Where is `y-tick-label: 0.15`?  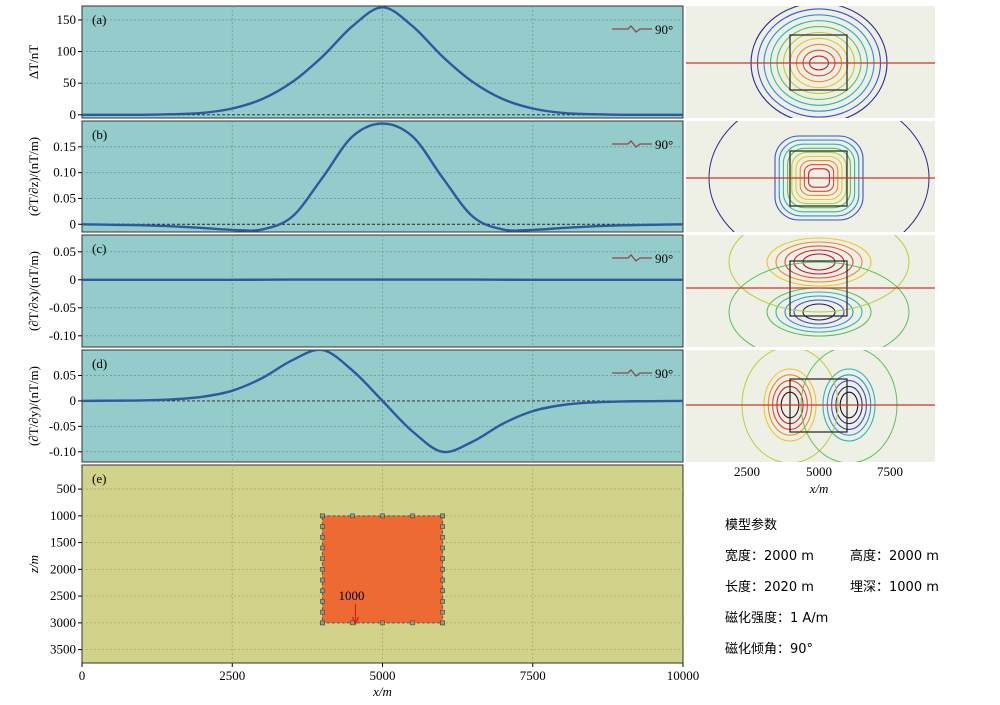
y-tick-label: 0.15 is located at coordinates (64, 146).